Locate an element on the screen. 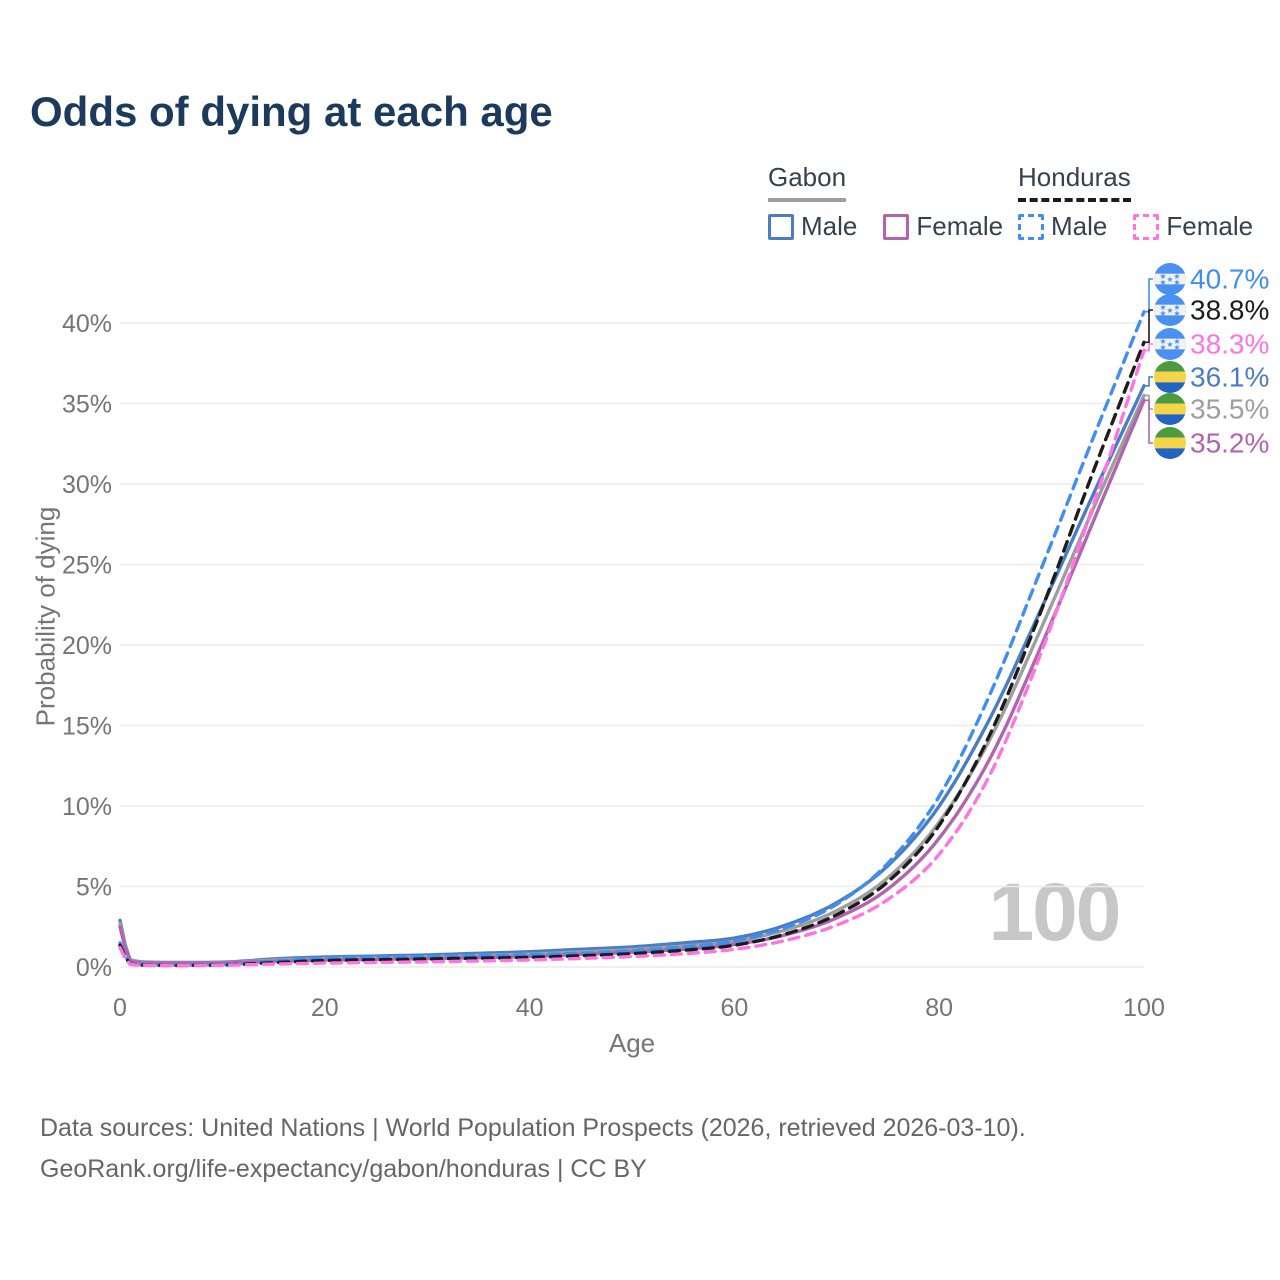 This screenshot has height=1280, width=1280. end-value-label-honduras-both-sexes: 38.8% is located at coordinates (1229, 310).